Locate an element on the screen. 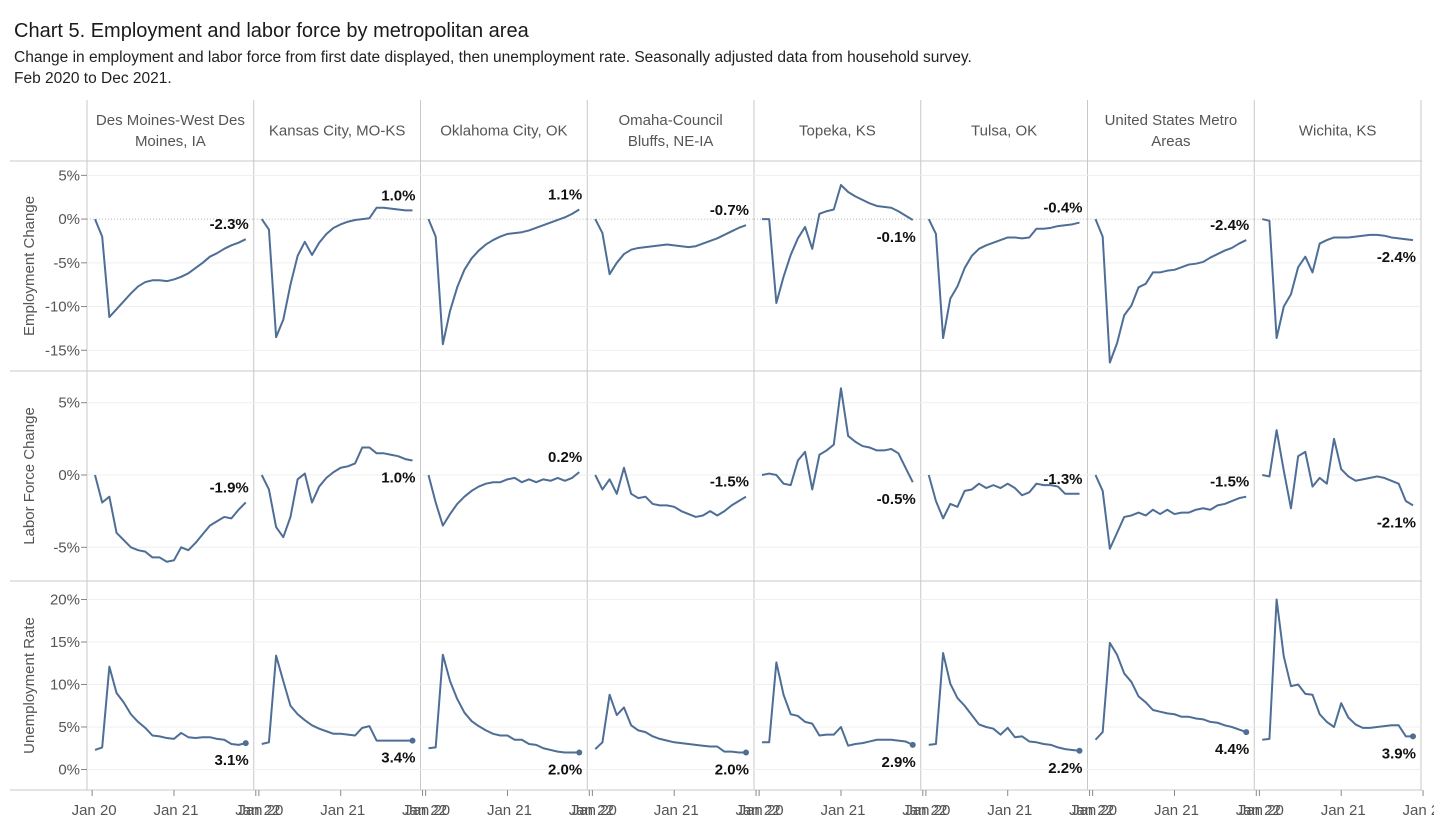  data-label: -0.1% is located at coordinates (896, 237).